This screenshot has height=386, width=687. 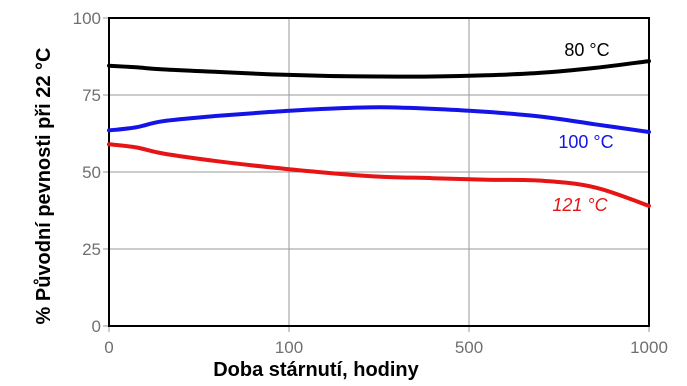 What do you see at coordinates (91, 249) in the screenshot?
I see `y-tick-label: 25` at bounding box center [91, 249].